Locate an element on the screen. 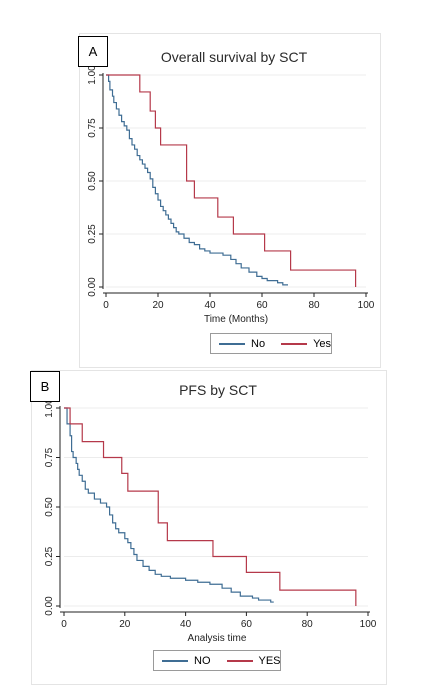  legend-label-a-1: Yes is located at coordinates (322, 343).